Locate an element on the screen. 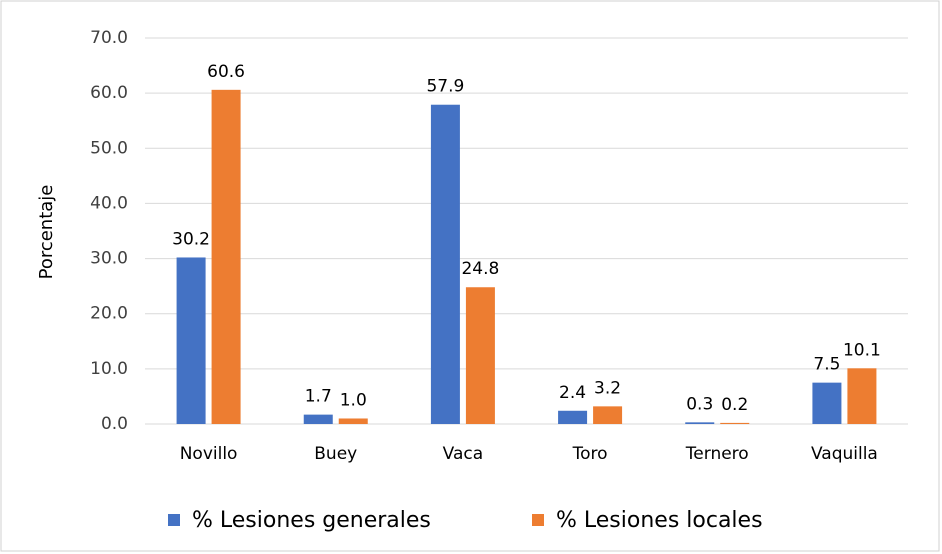 The height and width of the screenshot is (554, 942). value-label: 57.9 is located at coordinates (445, 87).